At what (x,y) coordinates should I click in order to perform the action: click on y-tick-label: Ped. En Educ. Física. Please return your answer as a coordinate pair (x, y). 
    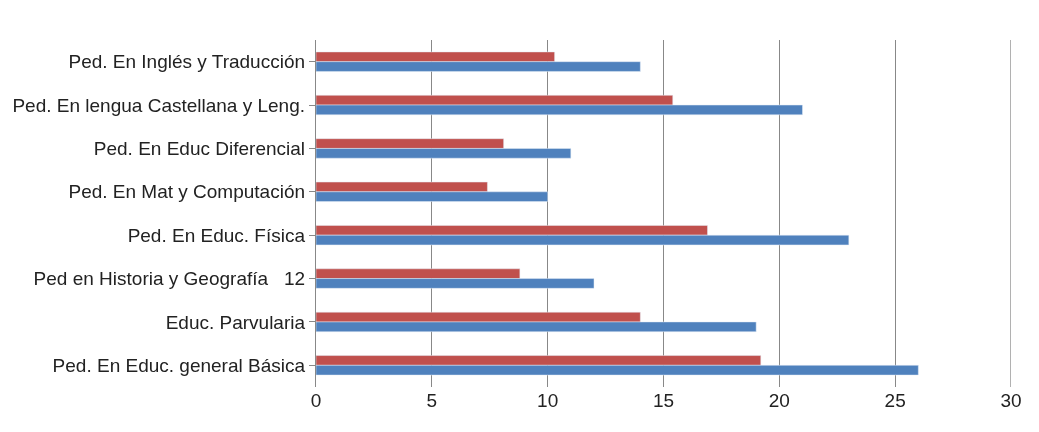
    Looking at the image, I should click on (216, 235).